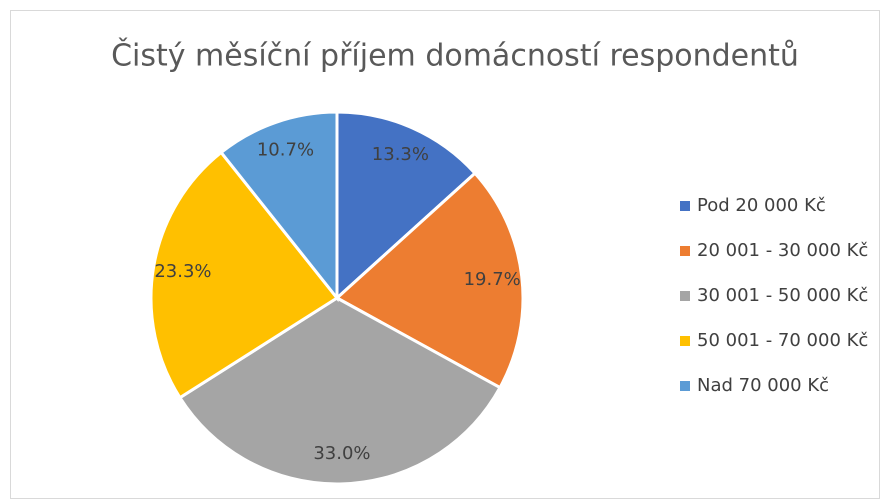 This screenshot has width=881, height=499. Describe the element at coordinates (492, 279) in the screenshot. I see `data-label: 19.7%` at that location.